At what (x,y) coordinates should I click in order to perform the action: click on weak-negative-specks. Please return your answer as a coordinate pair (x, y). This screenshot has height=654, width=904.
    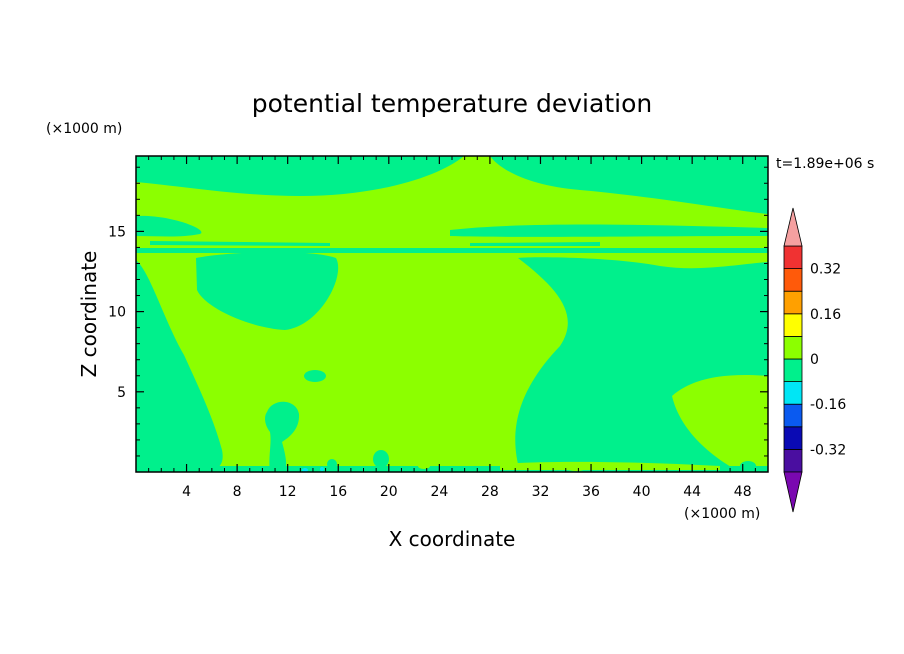
    Looking at the image, I should click on (313, 469).